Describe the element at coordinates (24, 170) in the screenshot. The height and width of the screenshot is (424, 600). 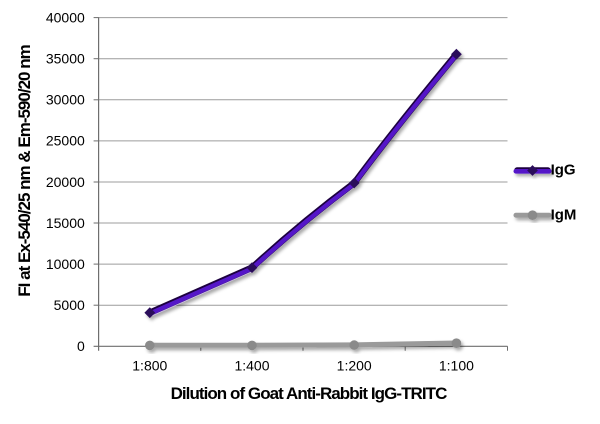
I see `svg-text:FI at Ex-540/25 nm & Em-590/20: FI at Ex-540/25 nm & Em-590/20 nm` at that location.